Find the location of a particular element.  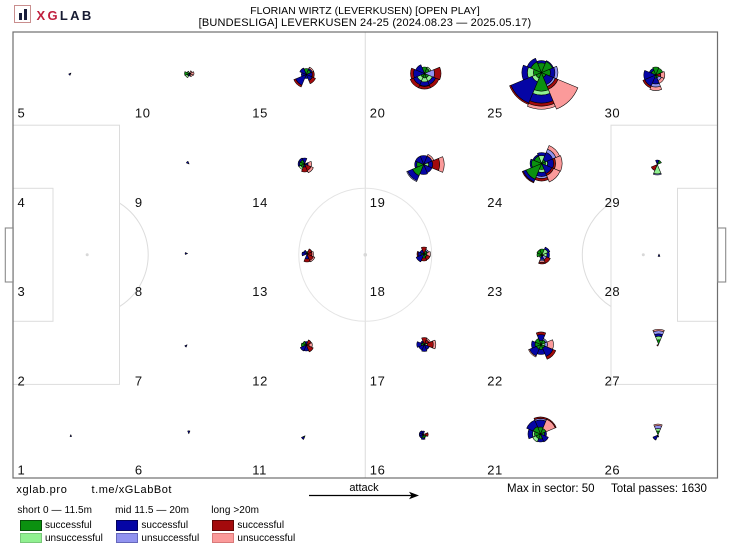

svg-text: 3 is located at coordinates (22, 291).